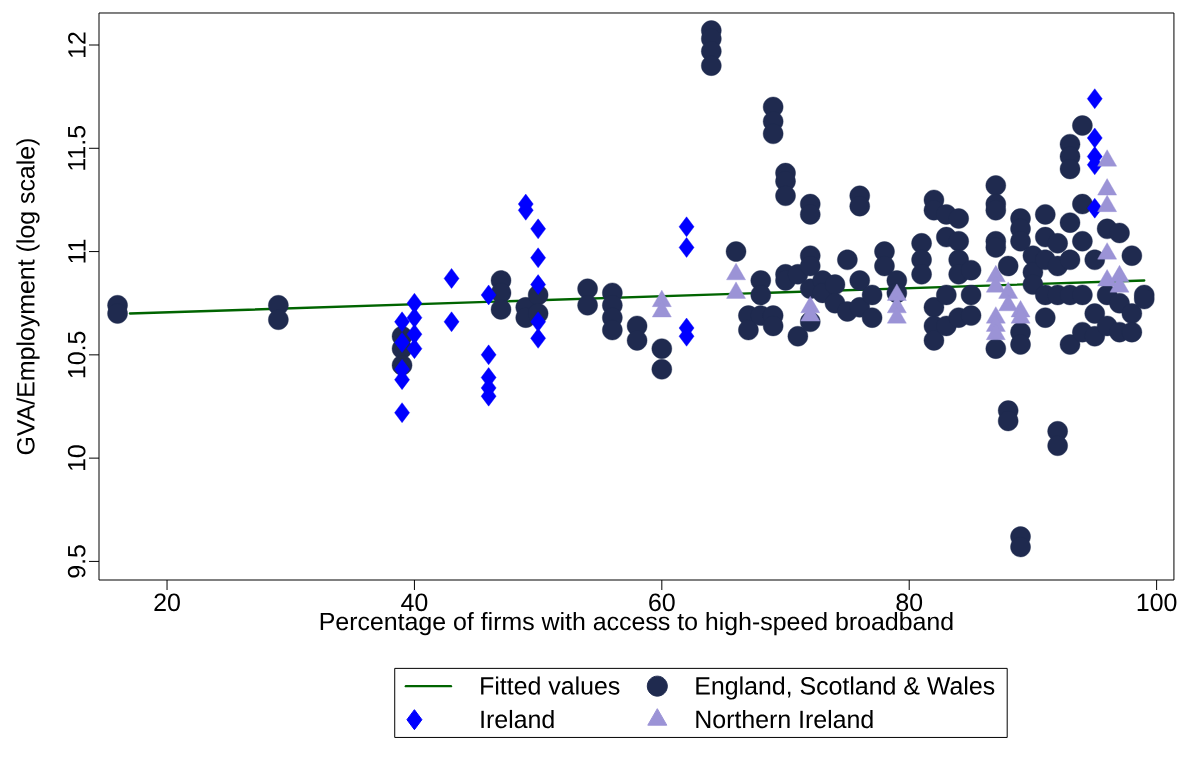  What do you see at coordinates (414, 602) in the screenshot?
I see `x-tick-label: 40` at bounding box center [414, 602].